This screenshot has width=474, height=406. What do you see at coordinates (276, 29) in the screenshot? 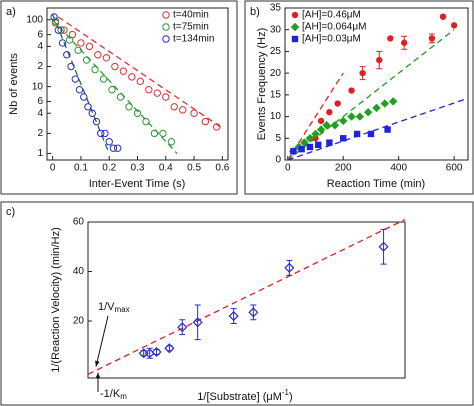
I see `y-tick-label: 30` at bounding box center [276, 29].